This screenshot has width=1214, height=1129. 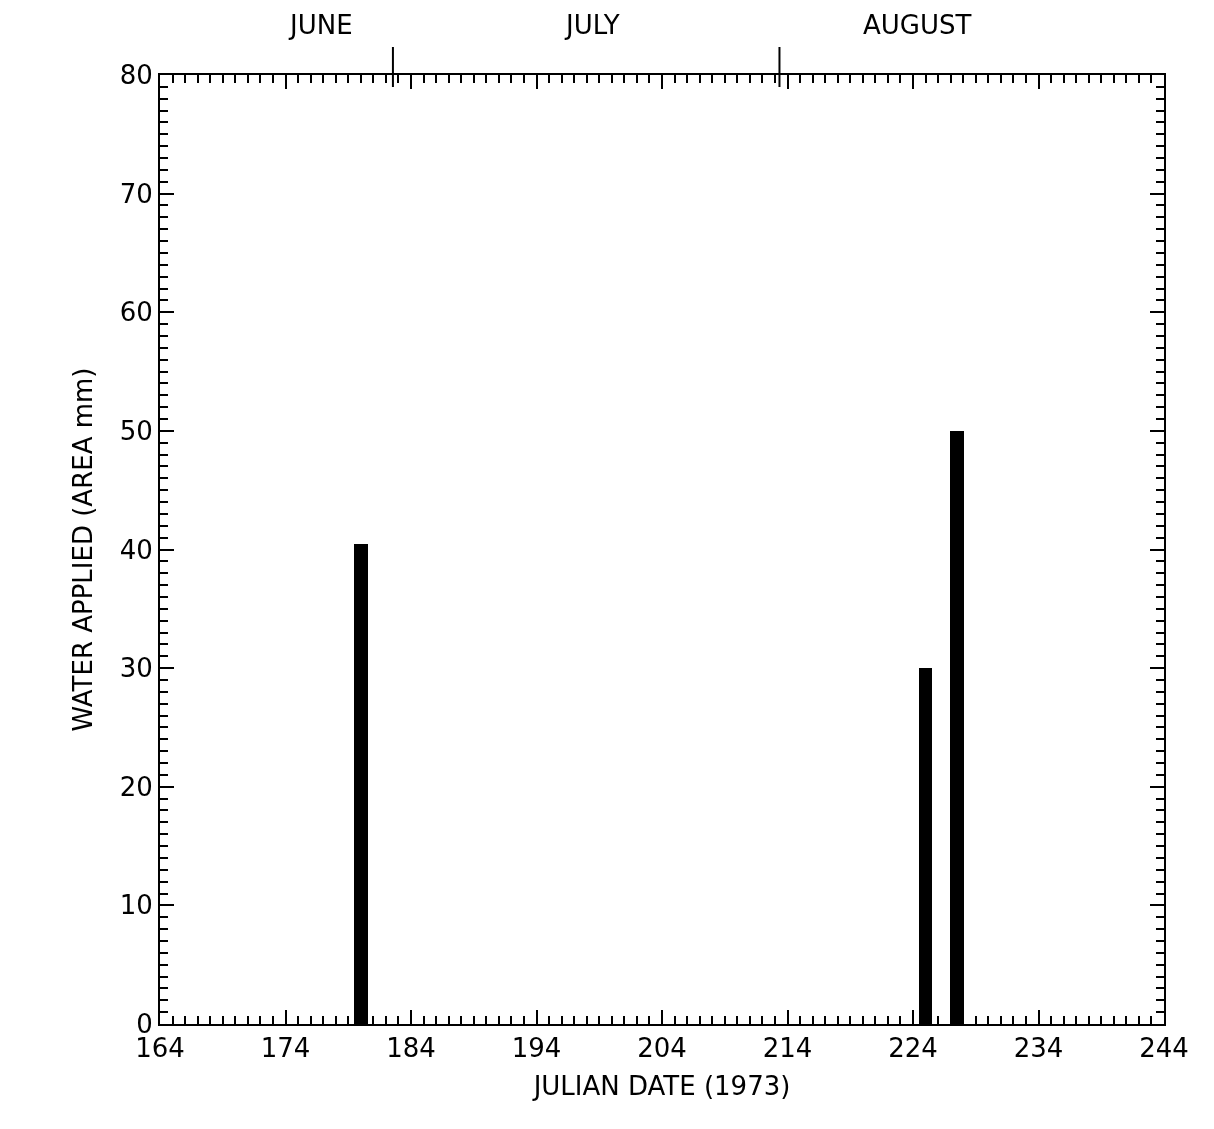 What do you see at coordinates (787, 1048) in the screenshot?
I see `x-tick-label: 214` at bounding box center [787, 1048].